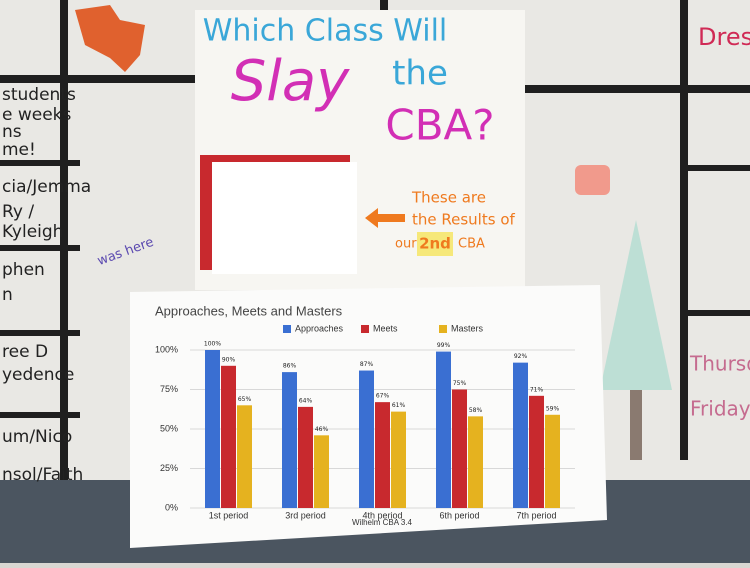 The image size is (750, 568). I want to click on value-label: 58%, so click(476, 410).